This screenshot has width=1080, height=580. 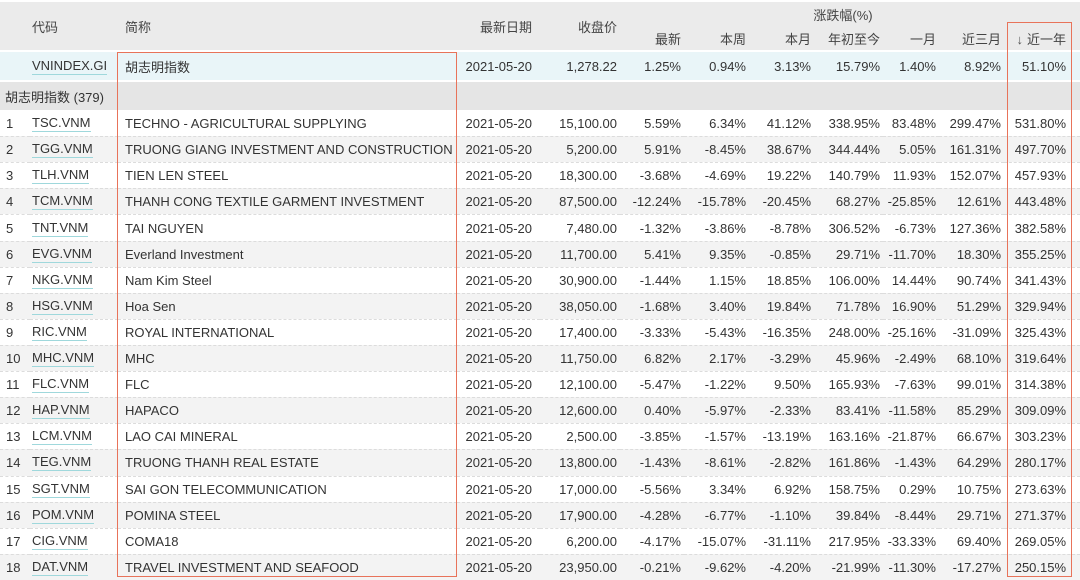 I want to click on row-rank: 12, so click(x=15, y=410).